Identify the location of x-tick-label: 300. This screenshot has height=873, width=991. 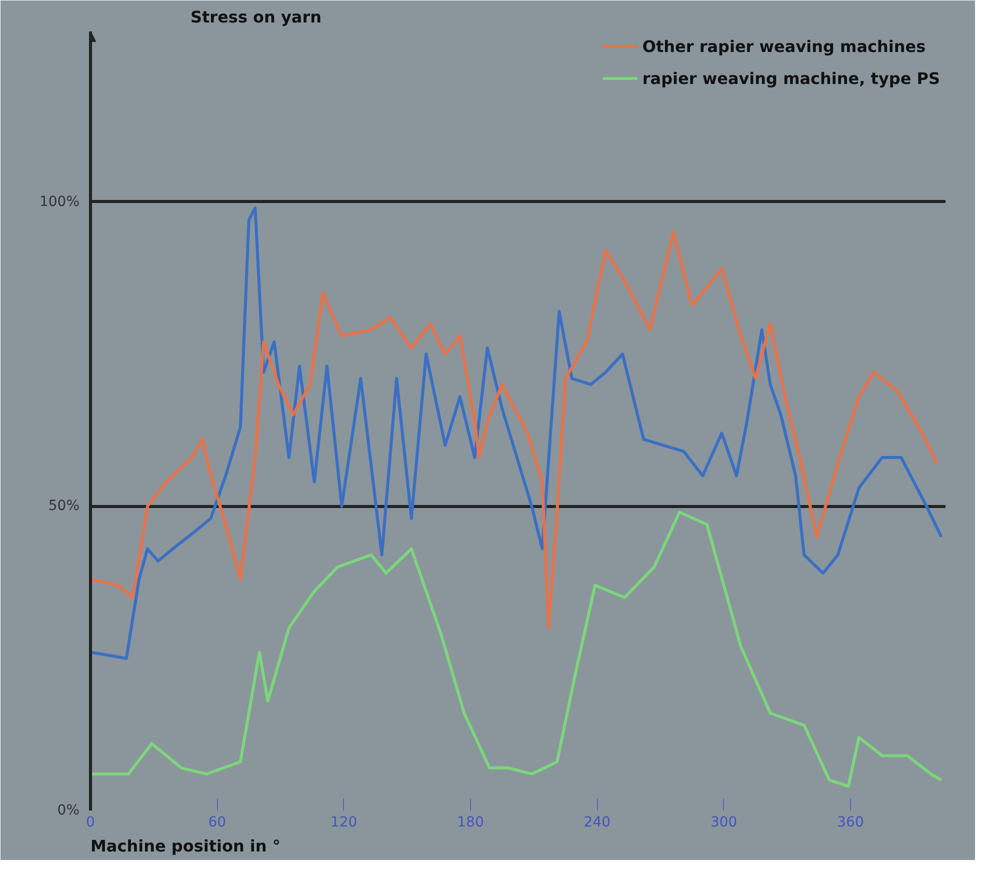
(724, 822).